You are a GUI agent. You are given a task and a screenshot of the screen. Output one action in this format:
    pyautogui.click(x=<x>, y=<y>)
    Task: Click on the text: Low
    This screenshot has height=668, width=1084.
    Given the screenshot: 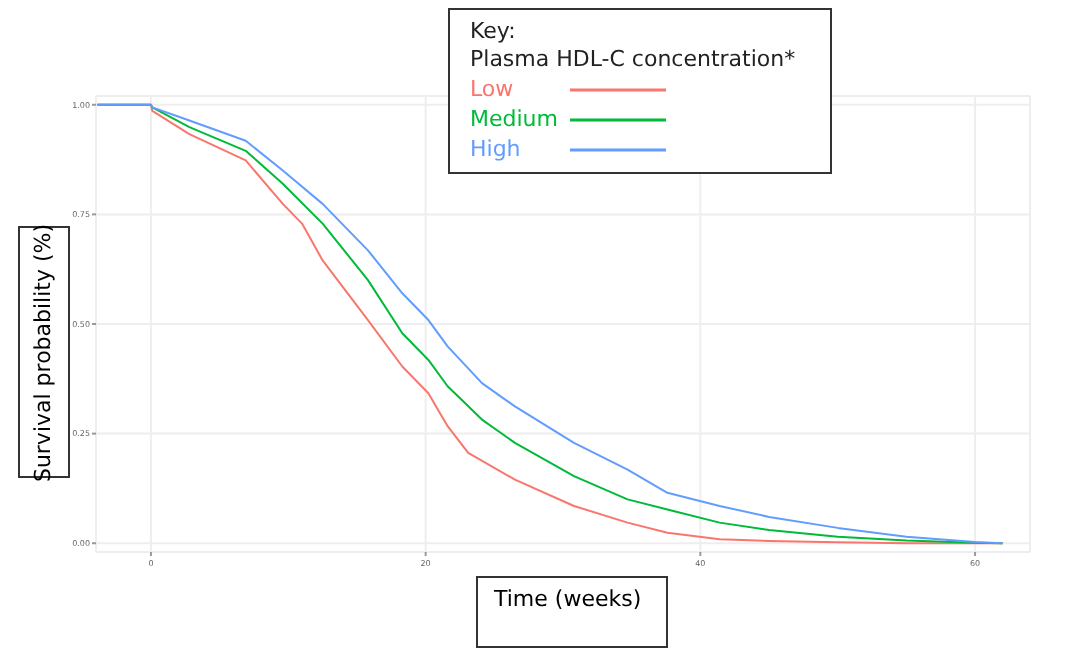 What is the action you would take?
    pyautogui.click(x=493, y=89)
    